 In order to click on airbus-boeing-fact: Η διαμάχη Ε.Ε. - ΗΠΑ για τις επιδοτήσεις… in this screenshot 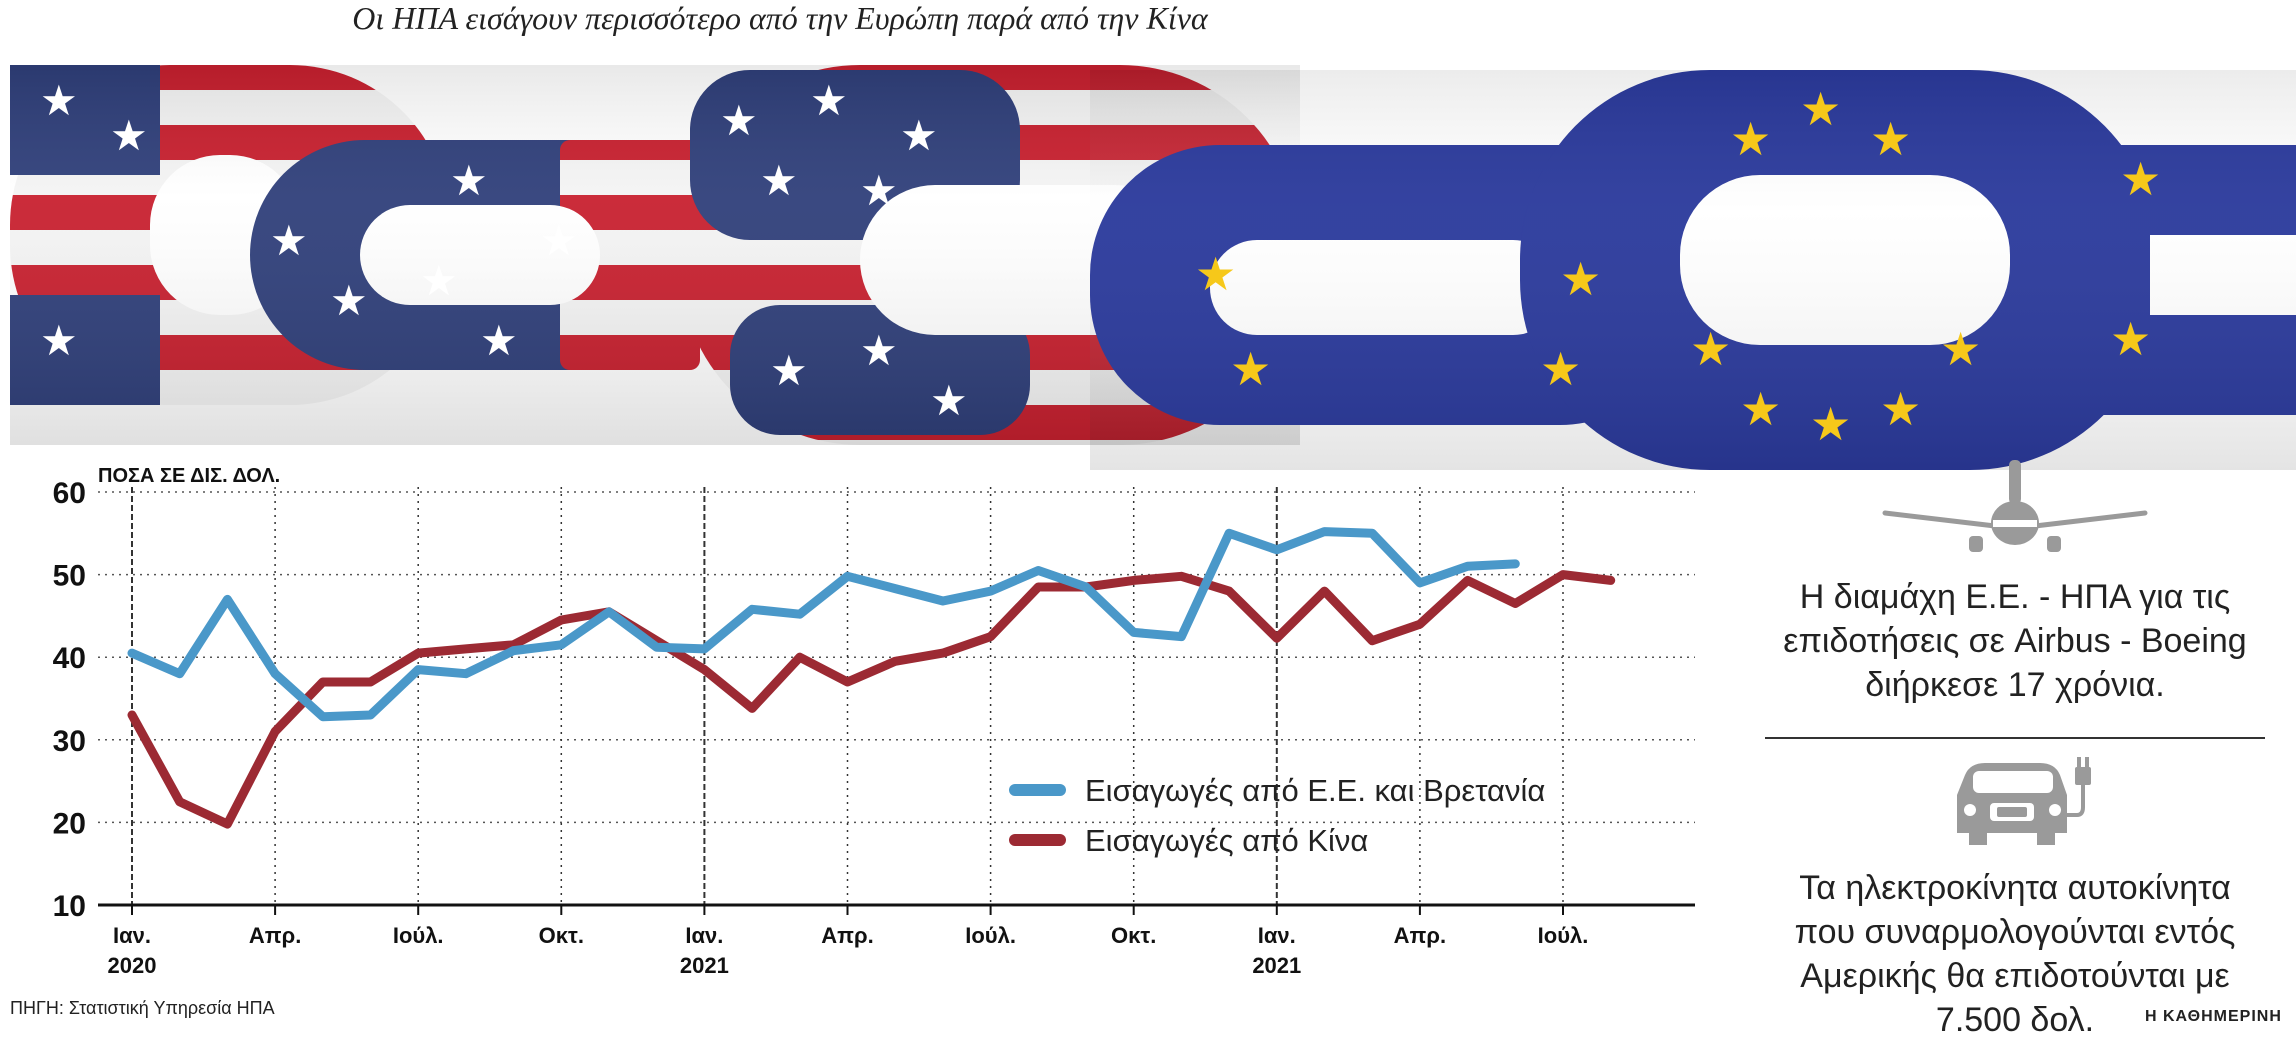, I will do `click(2015, 641)`.